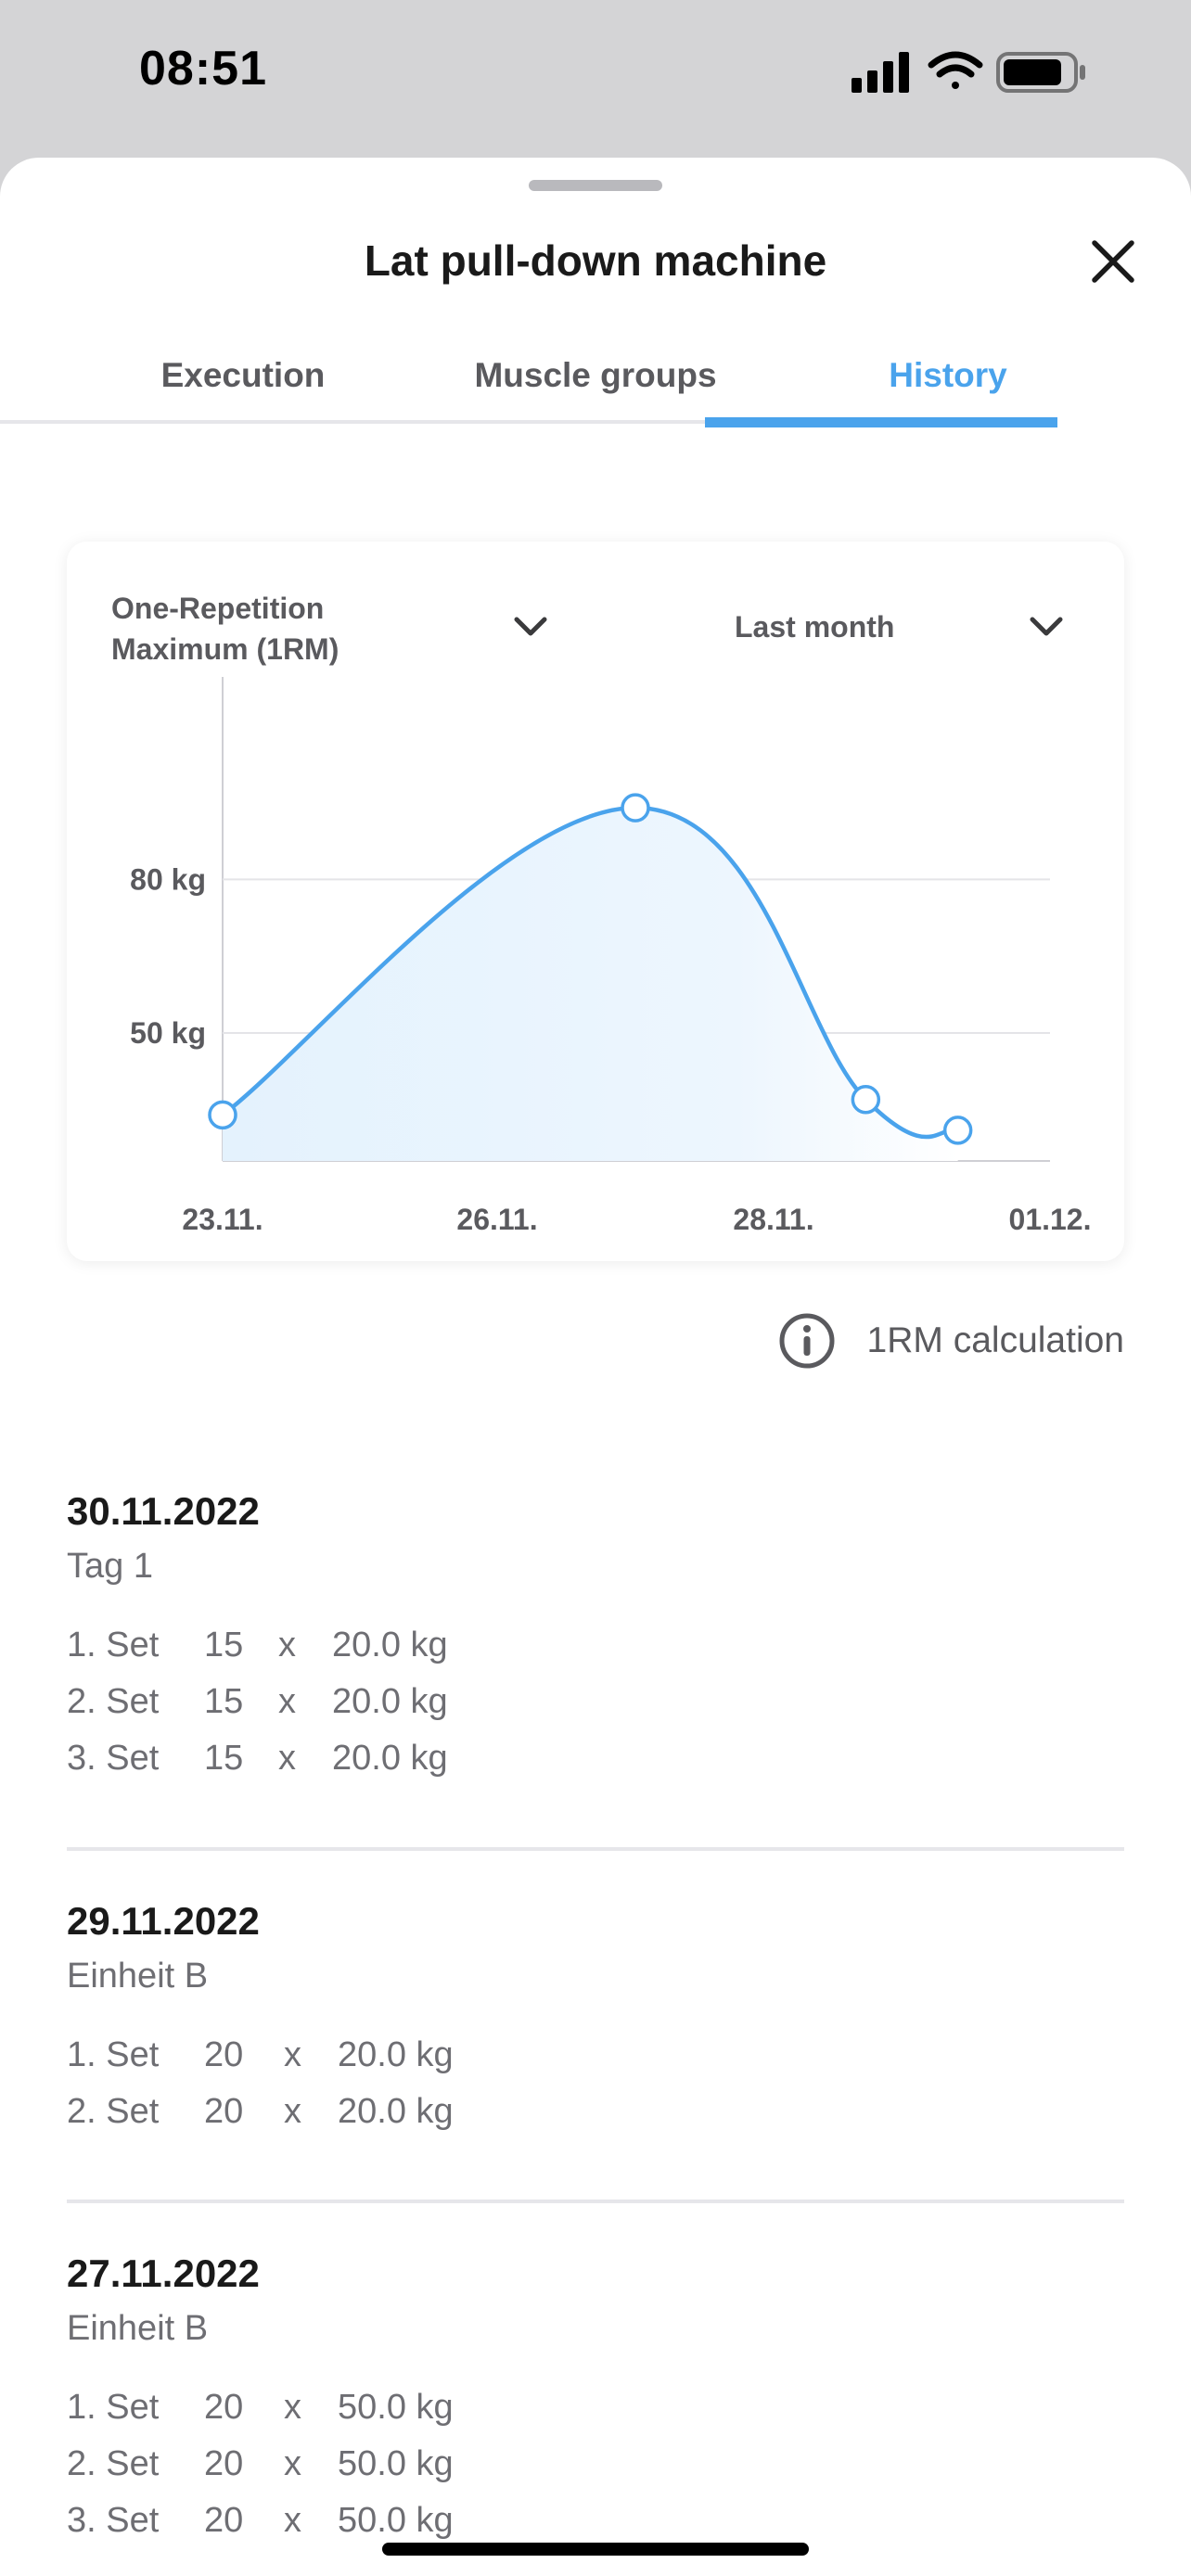 The height and width of the screenshot is (2576, 1191). What do you see at coordinates (995, 1340) in the screenshot?
I see `info-label: 1RM calculation` at bounding box center [995, 1340].